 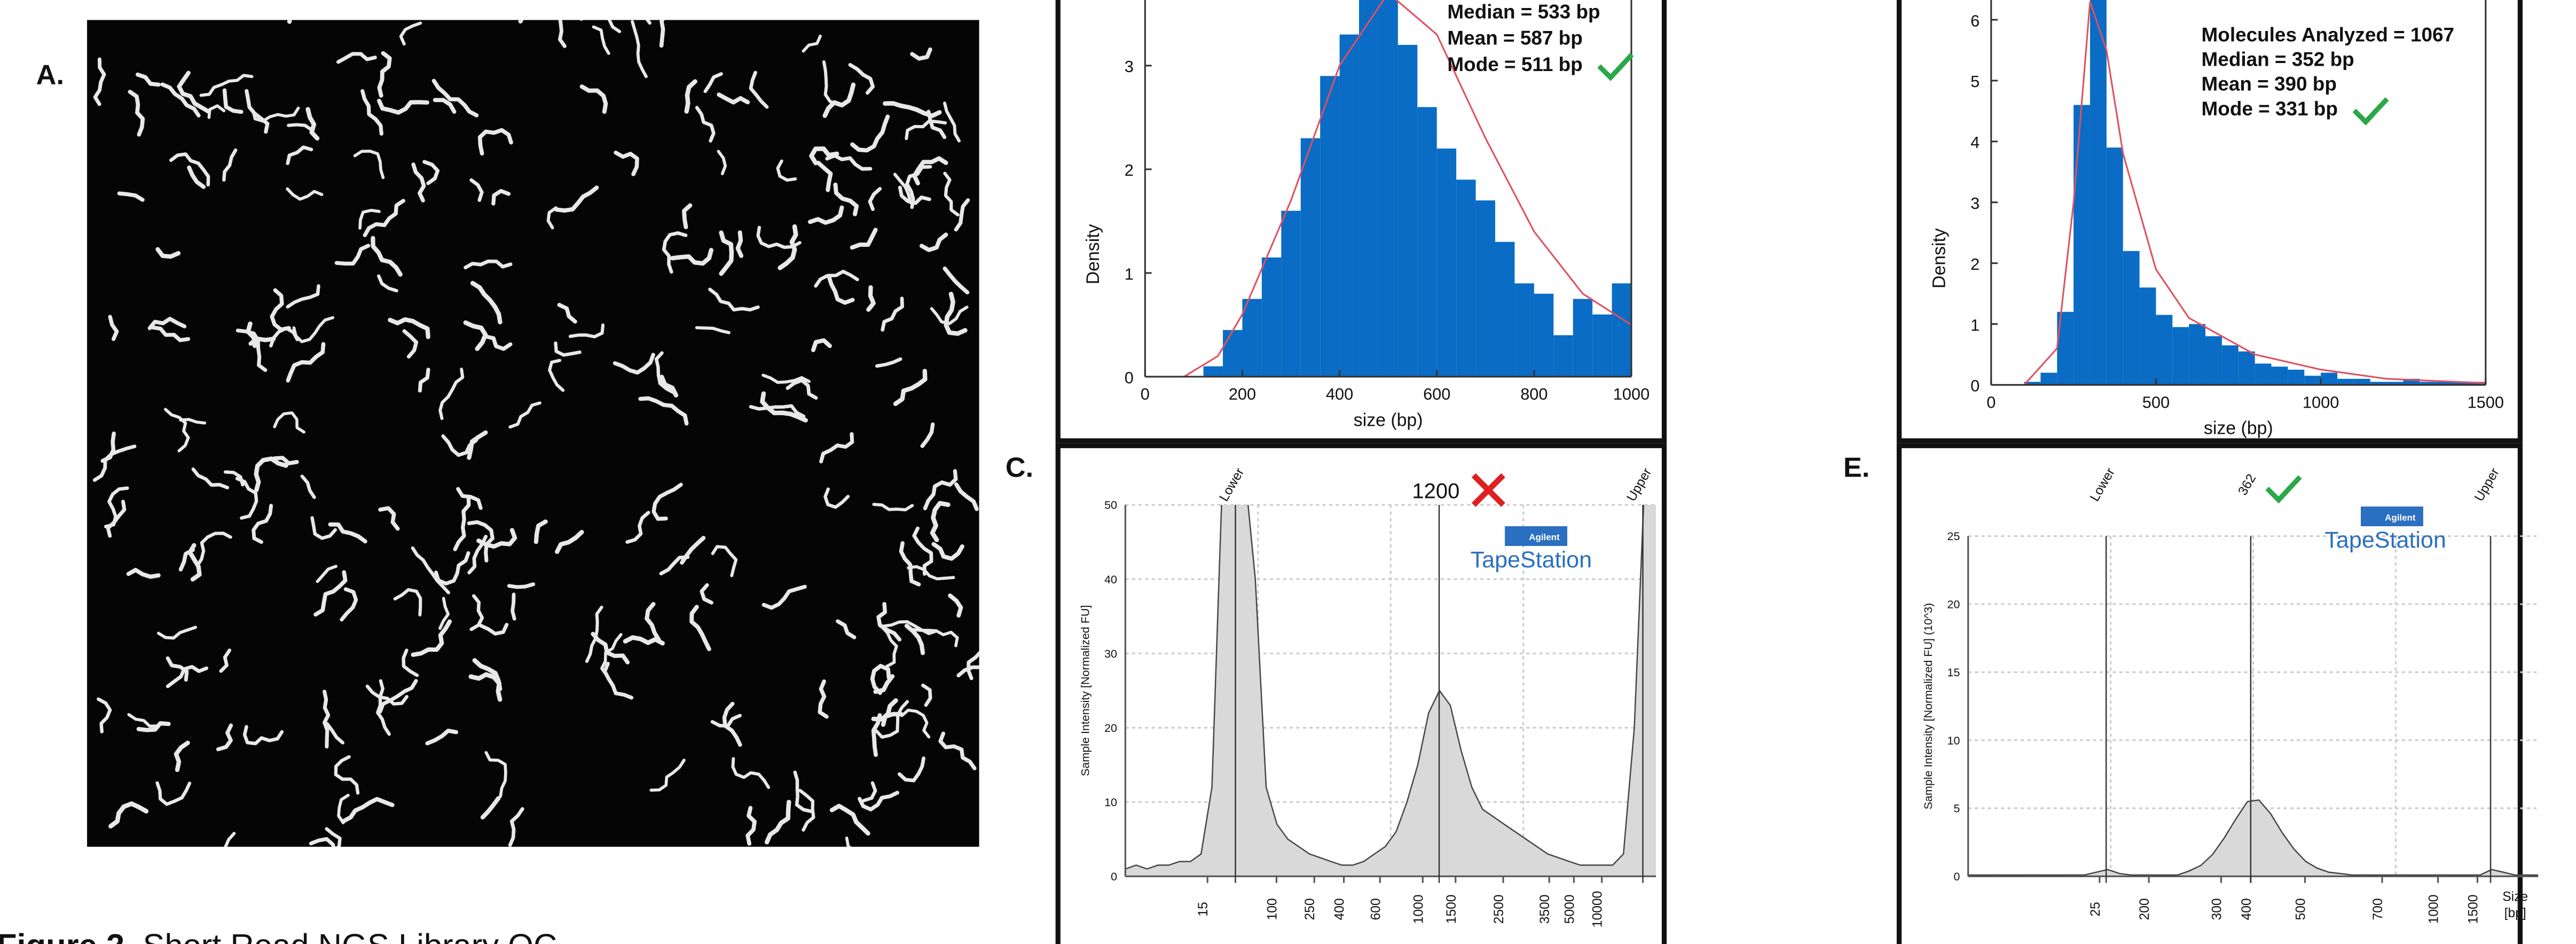 What do you see at coordinates (50, 74) in the screenshot?
I see `panel-label: A.` at bounding box center [50, 74].